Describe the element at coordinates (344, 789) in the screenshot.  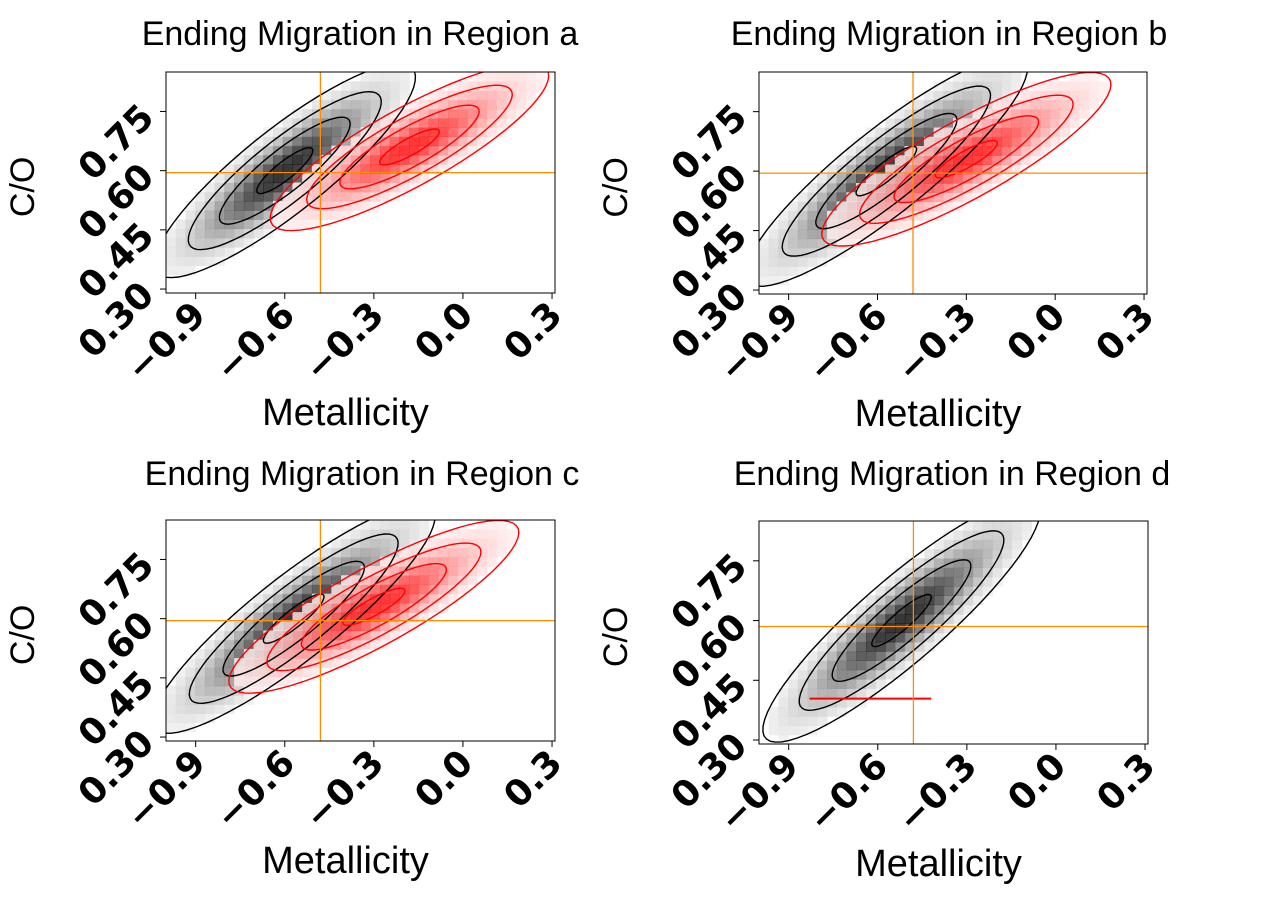
I see `x-tick-label: −0.3` at that location.